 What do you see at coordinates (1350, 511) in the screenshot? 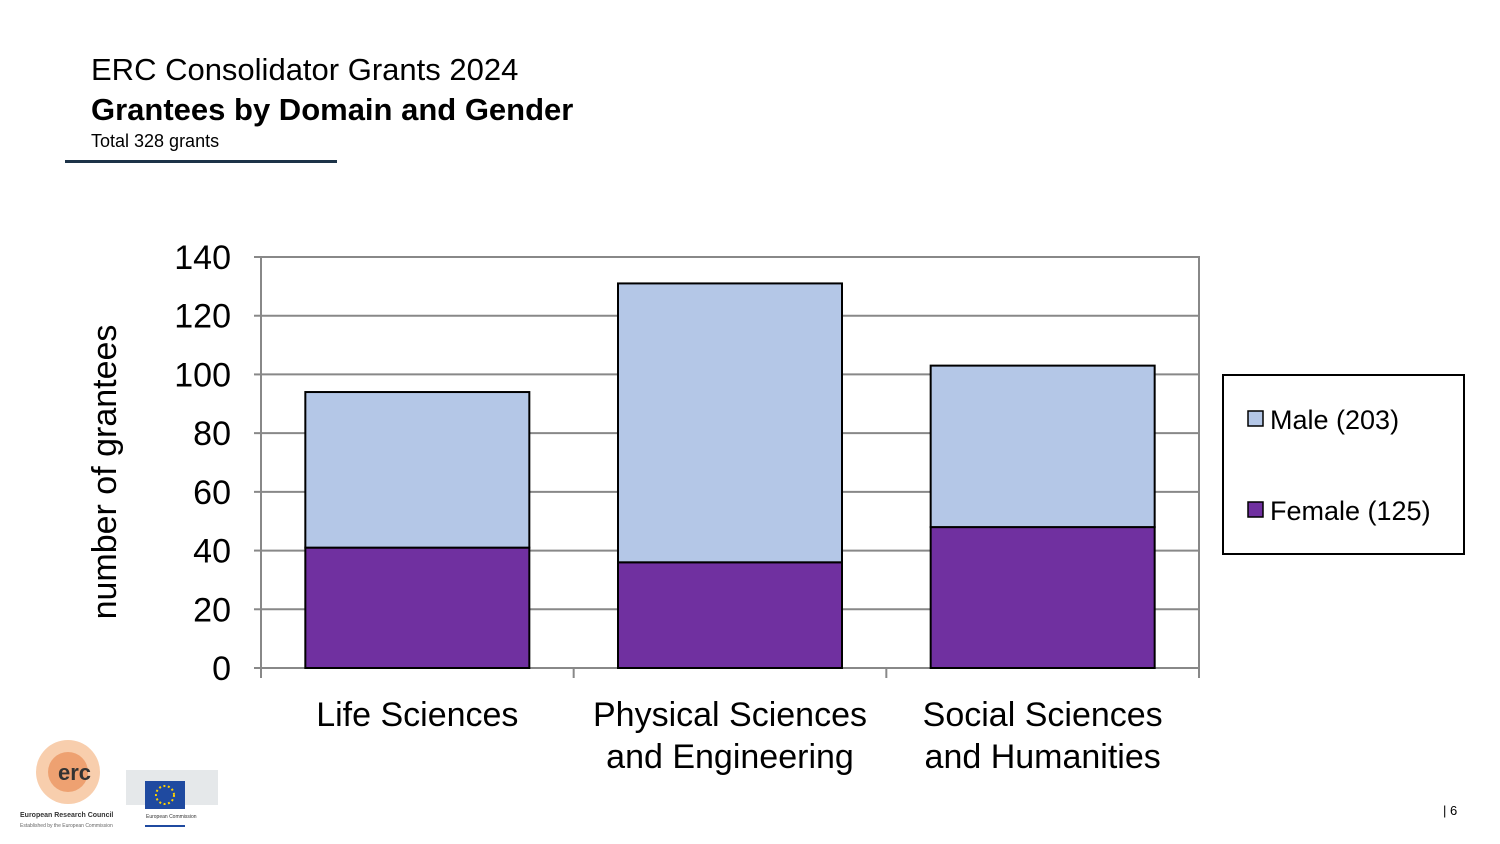
I see `legend-label: Female (125)` at bounding box center [1350, 511].